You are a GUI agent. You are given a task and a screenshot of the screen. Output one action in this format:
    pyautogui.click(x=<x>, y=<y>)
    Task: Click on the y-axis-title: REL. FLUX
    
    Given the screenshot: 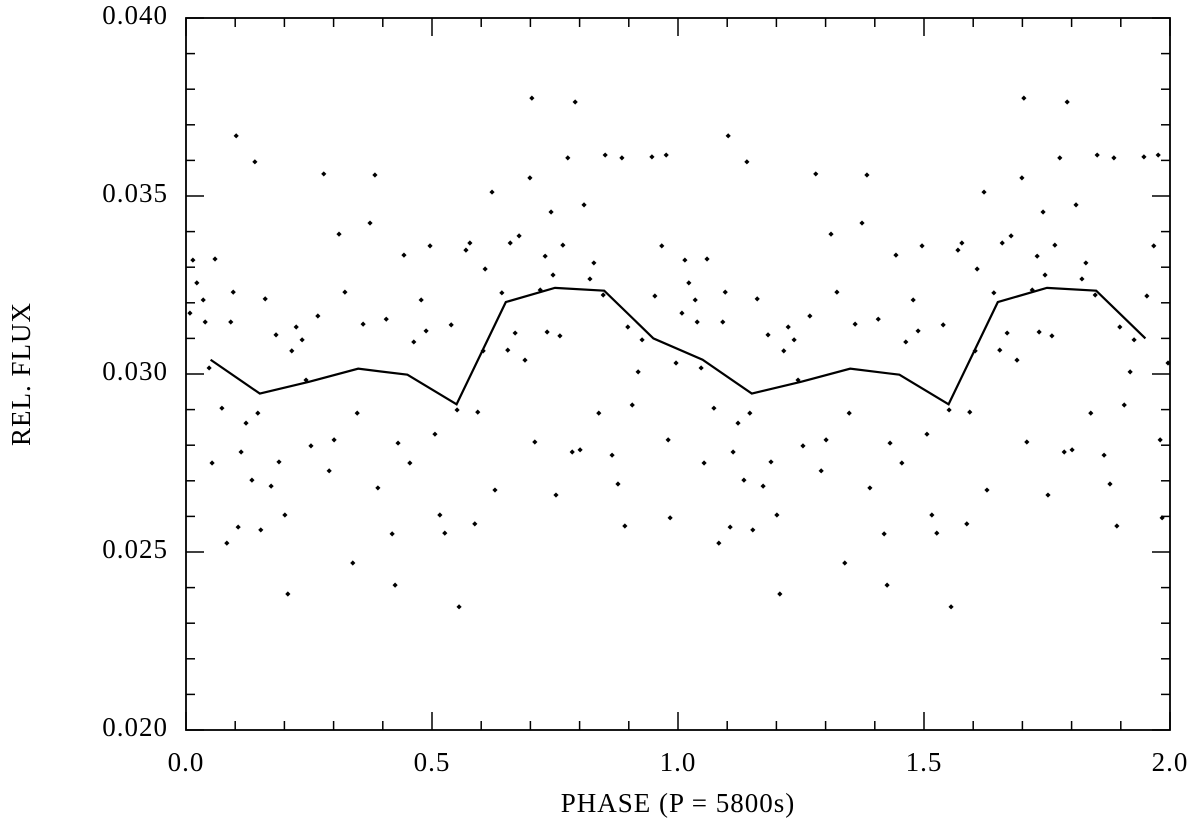 What is the action you would take?
    pyautogui.click(x=21, y=374)
    